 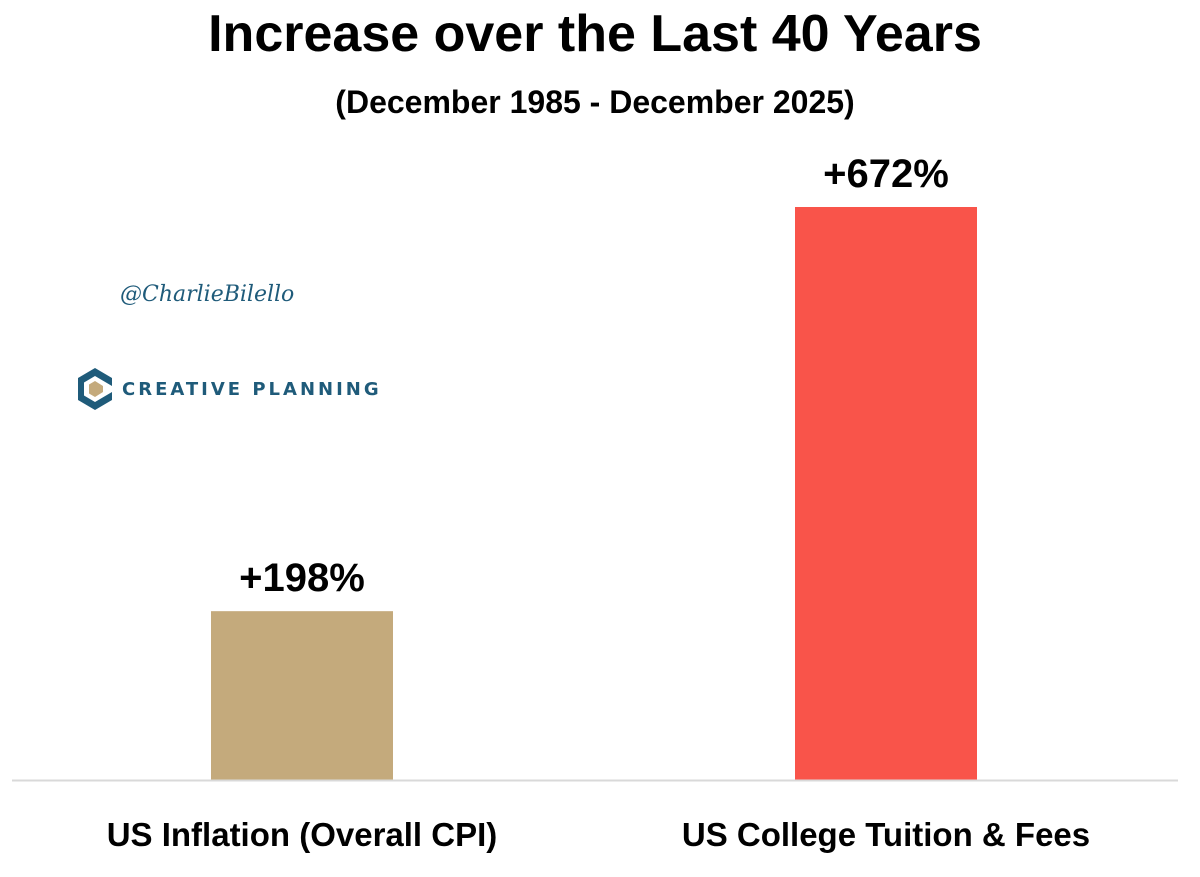 I want to click on category-label-1: US Inflation (Overall CPI), so click(x=302, y=834).